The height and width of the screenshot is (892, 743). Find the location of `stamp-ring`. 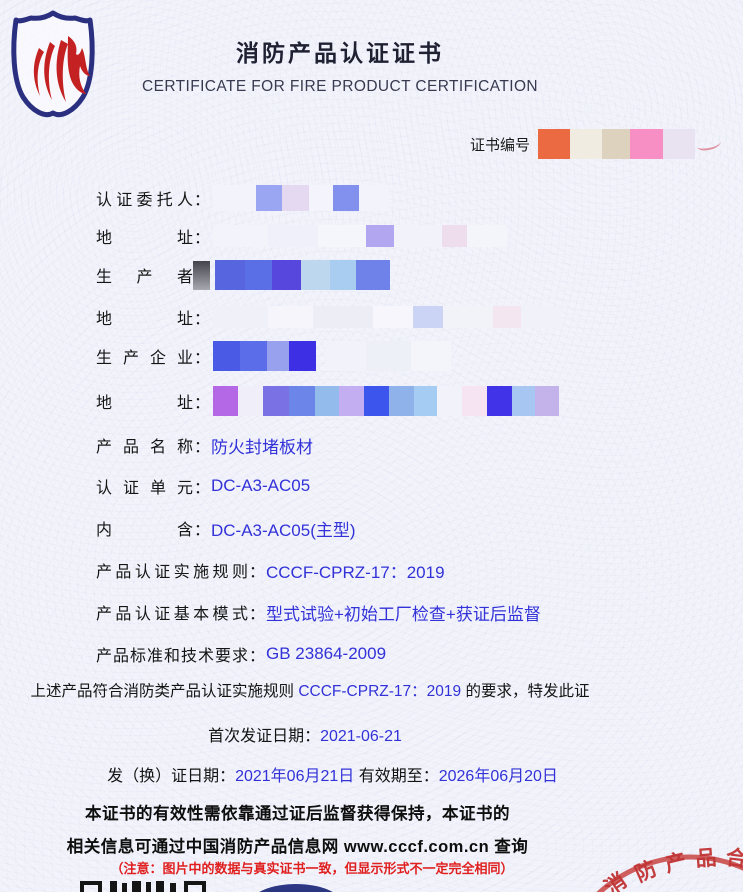

stamp-ring is located at coordinates (669, 873).